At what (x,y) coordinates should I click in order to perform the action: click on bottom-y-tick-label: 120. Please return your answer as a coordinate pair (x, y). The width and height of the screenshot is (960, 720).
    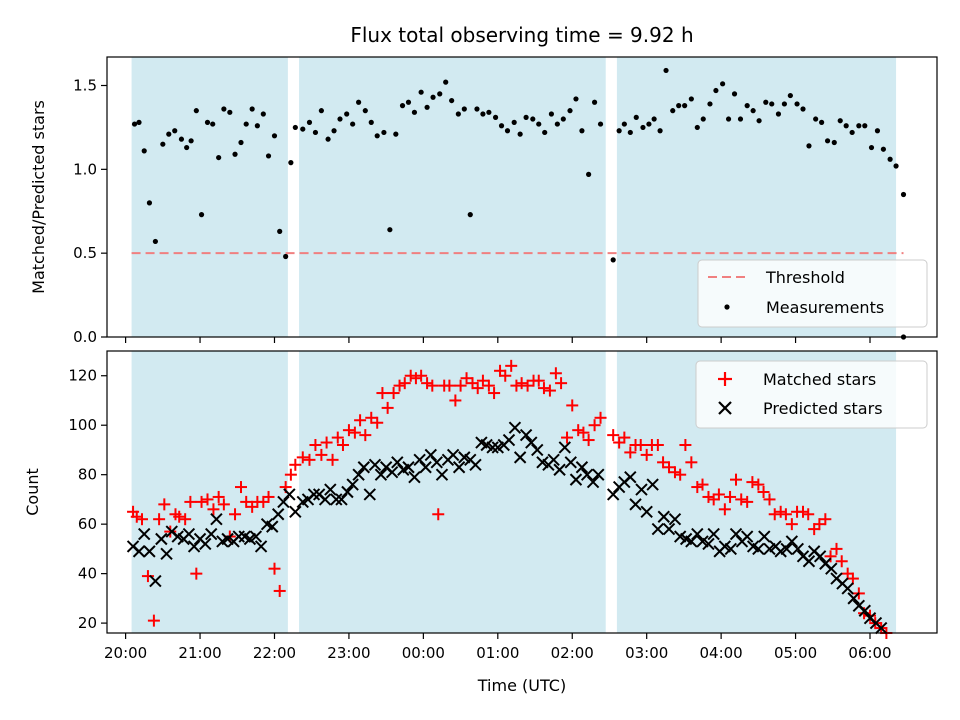
    Looking at the image, I should click on (82, 376).